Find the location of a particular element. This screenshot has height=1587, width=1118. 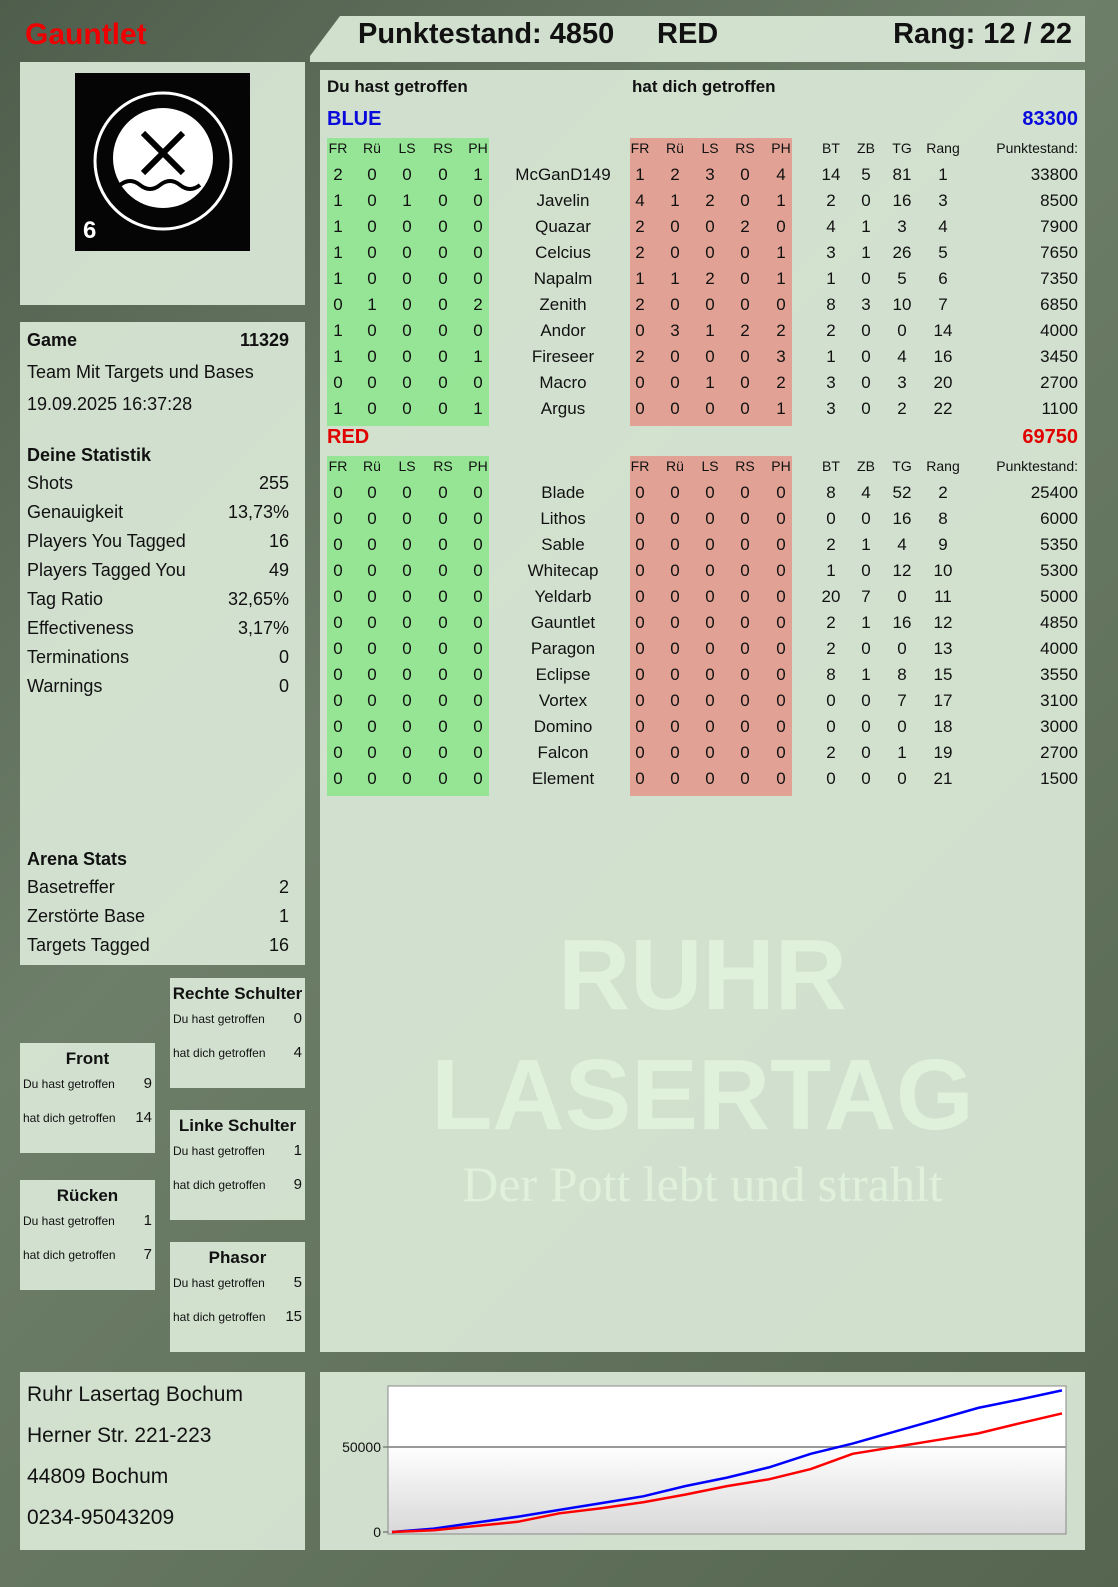

table-cell: 17 is located at coordinates (943, 700).